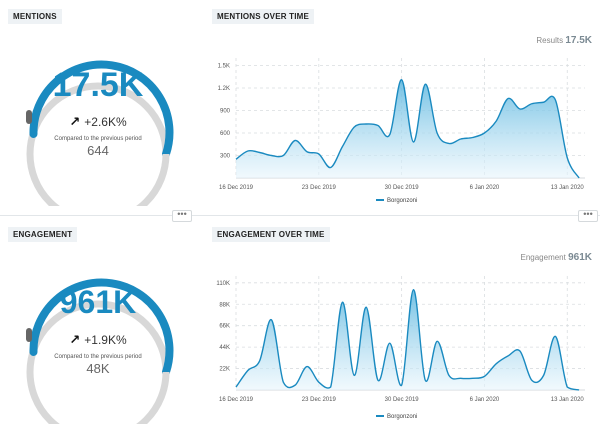 The height and width of the screenshot is (428, 600). I want to click on engagement-metric-readout: Engagement 961K, so click(531, 257).